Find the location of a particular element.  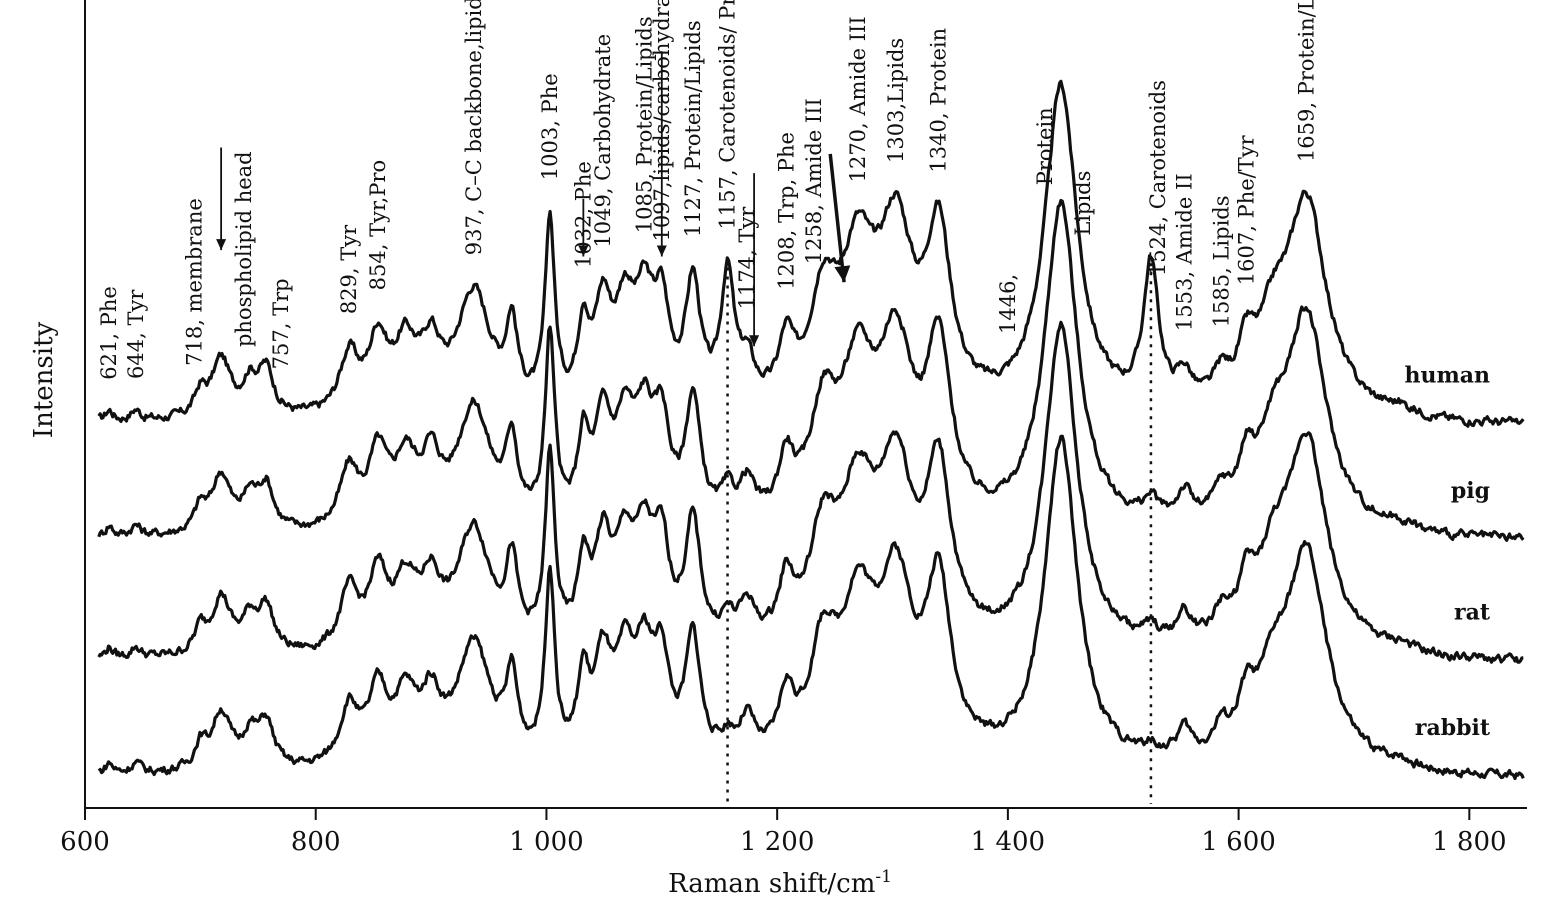

peak-annotation-12: 1097,lipids/carbohydrate is located at coordinates (662, 121).